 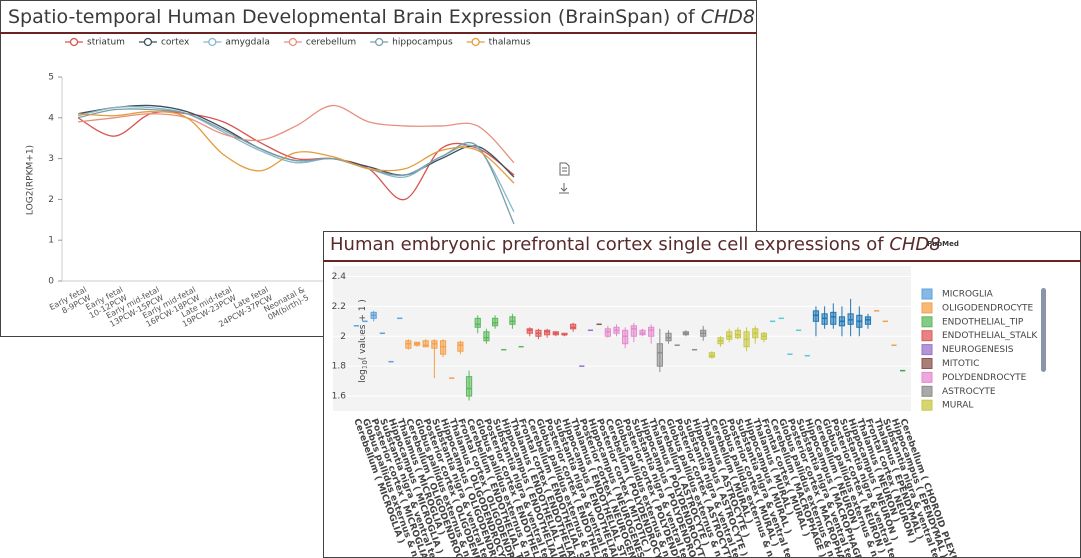 I want to click on legend-scrollbar, so click(x=1043, y=330).